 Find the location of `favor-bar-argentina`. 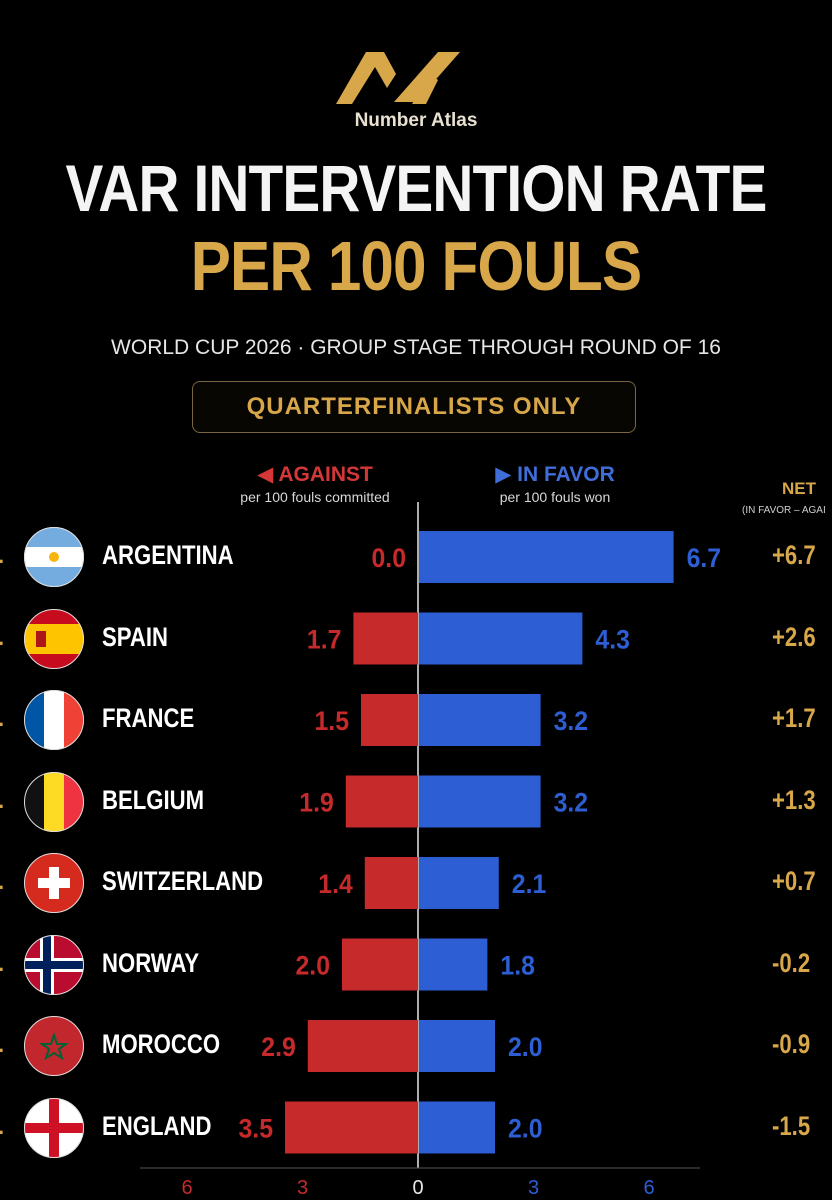

favor-bar-argentina is located at coordinates (546, 557).